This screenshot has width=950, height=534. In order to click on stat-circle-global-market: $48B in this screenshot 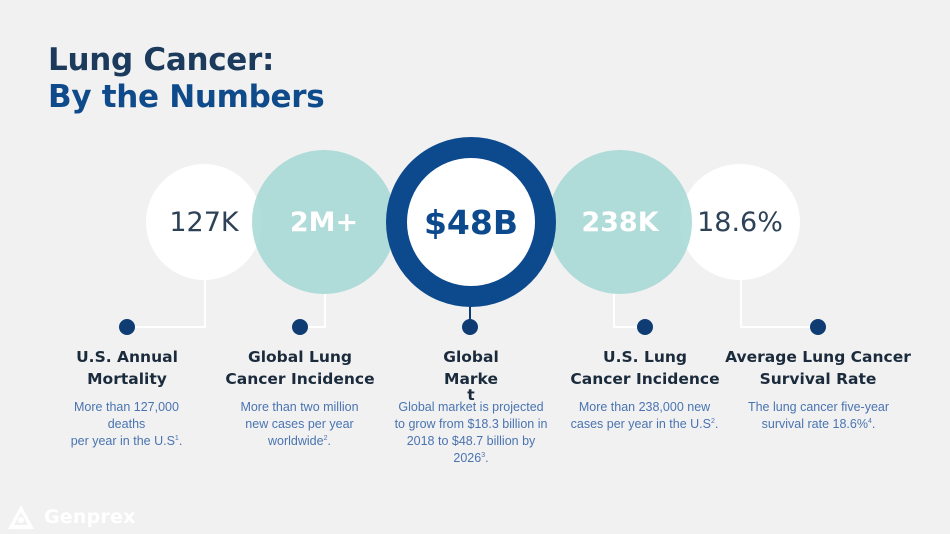, I will do `click(471, 222)`.